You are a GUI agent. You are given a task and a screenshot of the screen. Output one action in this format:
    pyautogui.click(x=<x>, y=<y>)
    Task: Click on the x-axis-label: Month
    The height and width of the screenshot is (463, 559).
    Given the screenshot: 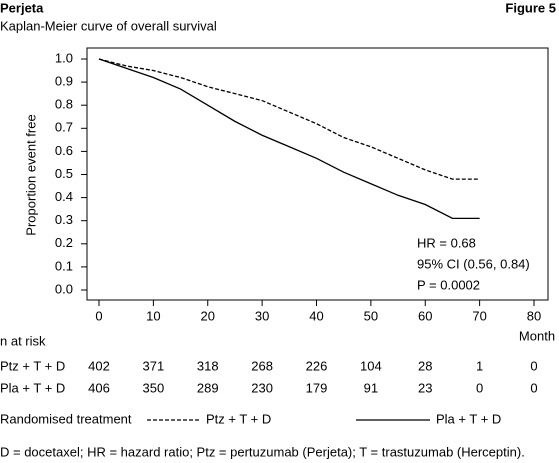 What is the action you would take?
    pyautogui.click(x=537, y=335)
    